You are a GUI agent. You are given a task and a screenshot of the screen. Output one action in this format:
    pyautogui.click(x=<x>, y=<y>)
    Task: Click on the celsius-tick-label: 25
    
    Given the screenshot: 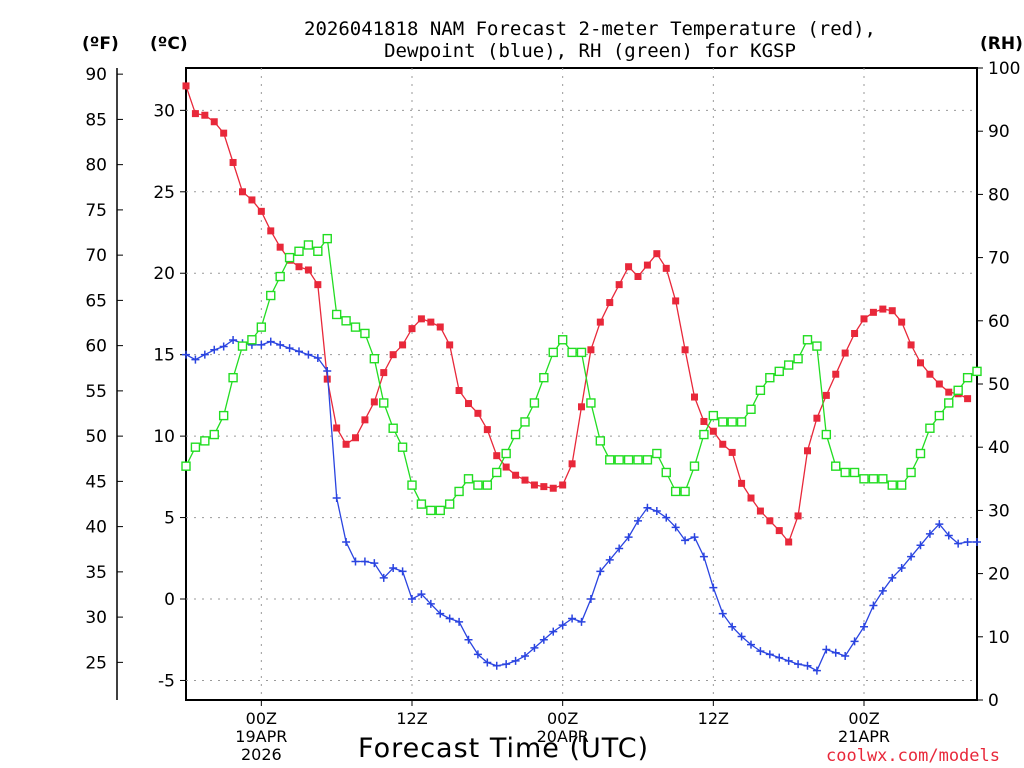 What is the action you would take?
    pyautogui.click(x=164, y=193)
    